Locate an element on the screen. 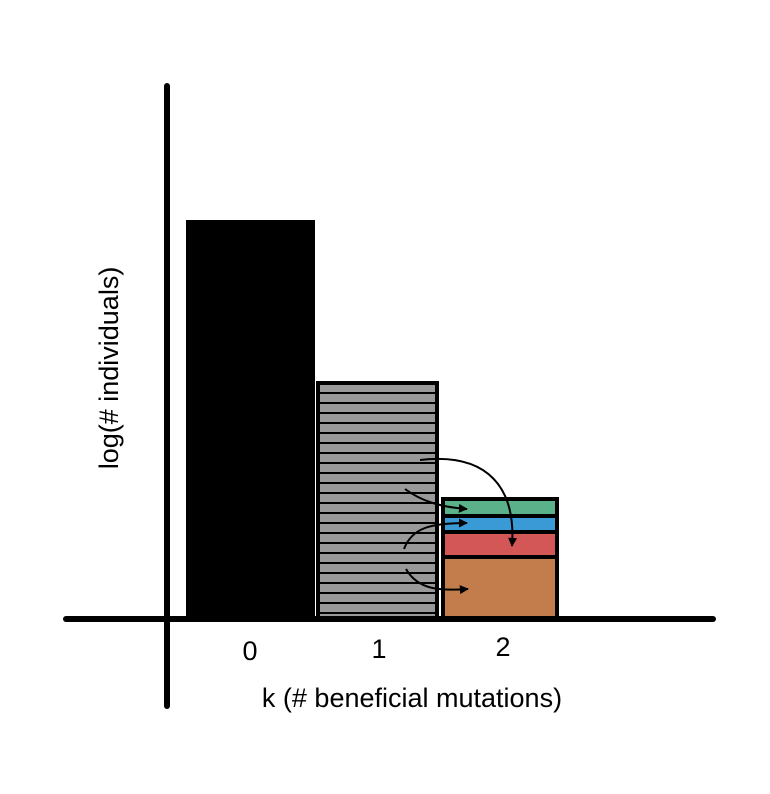 The height and width of the screenshot is (794, 770). arrow-to-red is located at coordinates (468, 502).